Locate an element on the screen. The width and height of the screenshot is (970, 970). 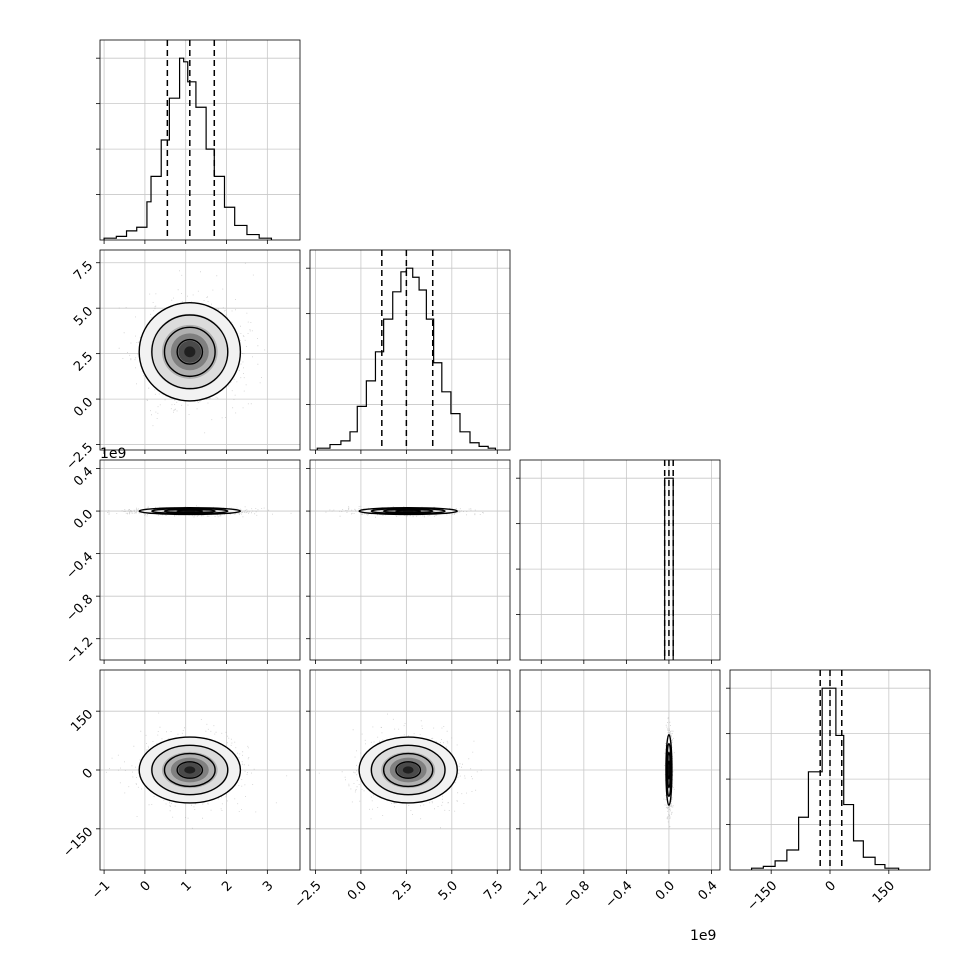
hist-panel-p2 is located at coordinates (618, 561).